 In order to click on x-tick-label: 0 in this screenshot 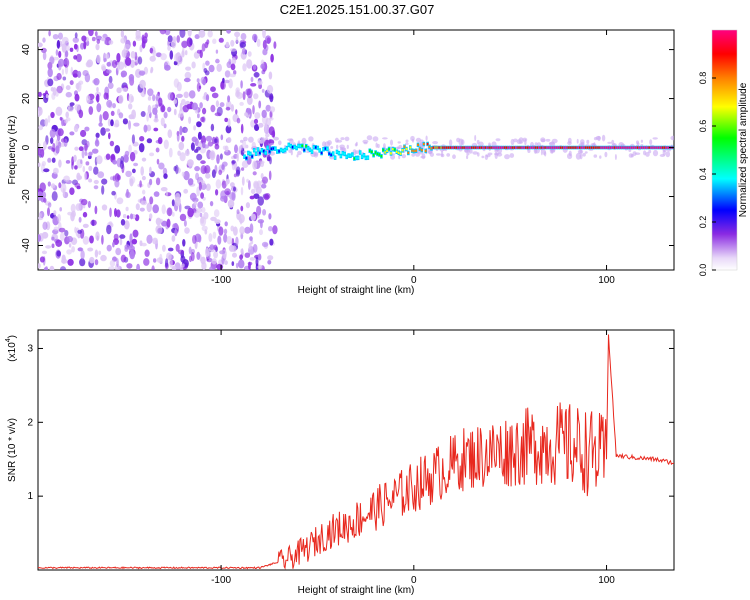, I will do `click(414, 280)`.